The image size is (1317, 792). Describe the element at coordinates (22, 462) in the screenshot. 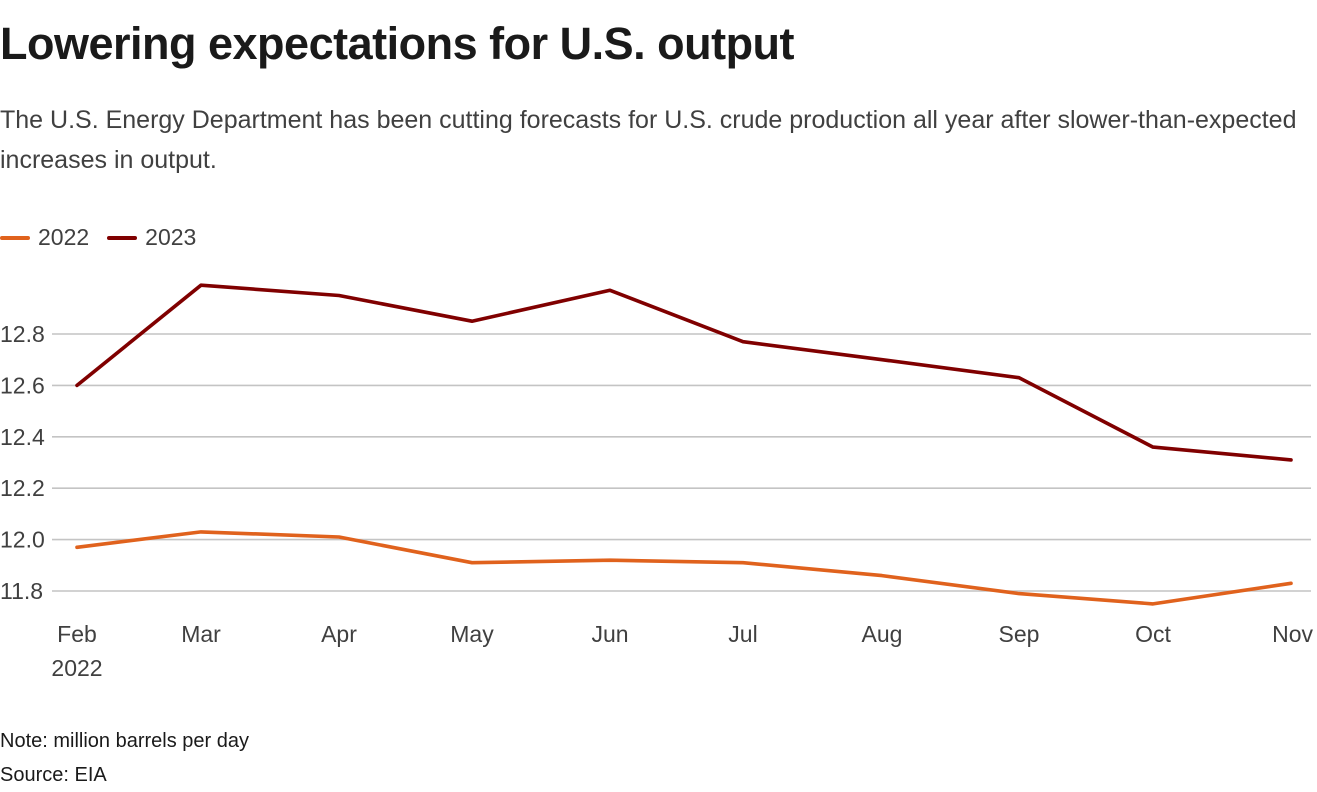

I see `y-axis-ticks: 11.8 12.0 12.2 12.4 12.6 12.8` at that location.